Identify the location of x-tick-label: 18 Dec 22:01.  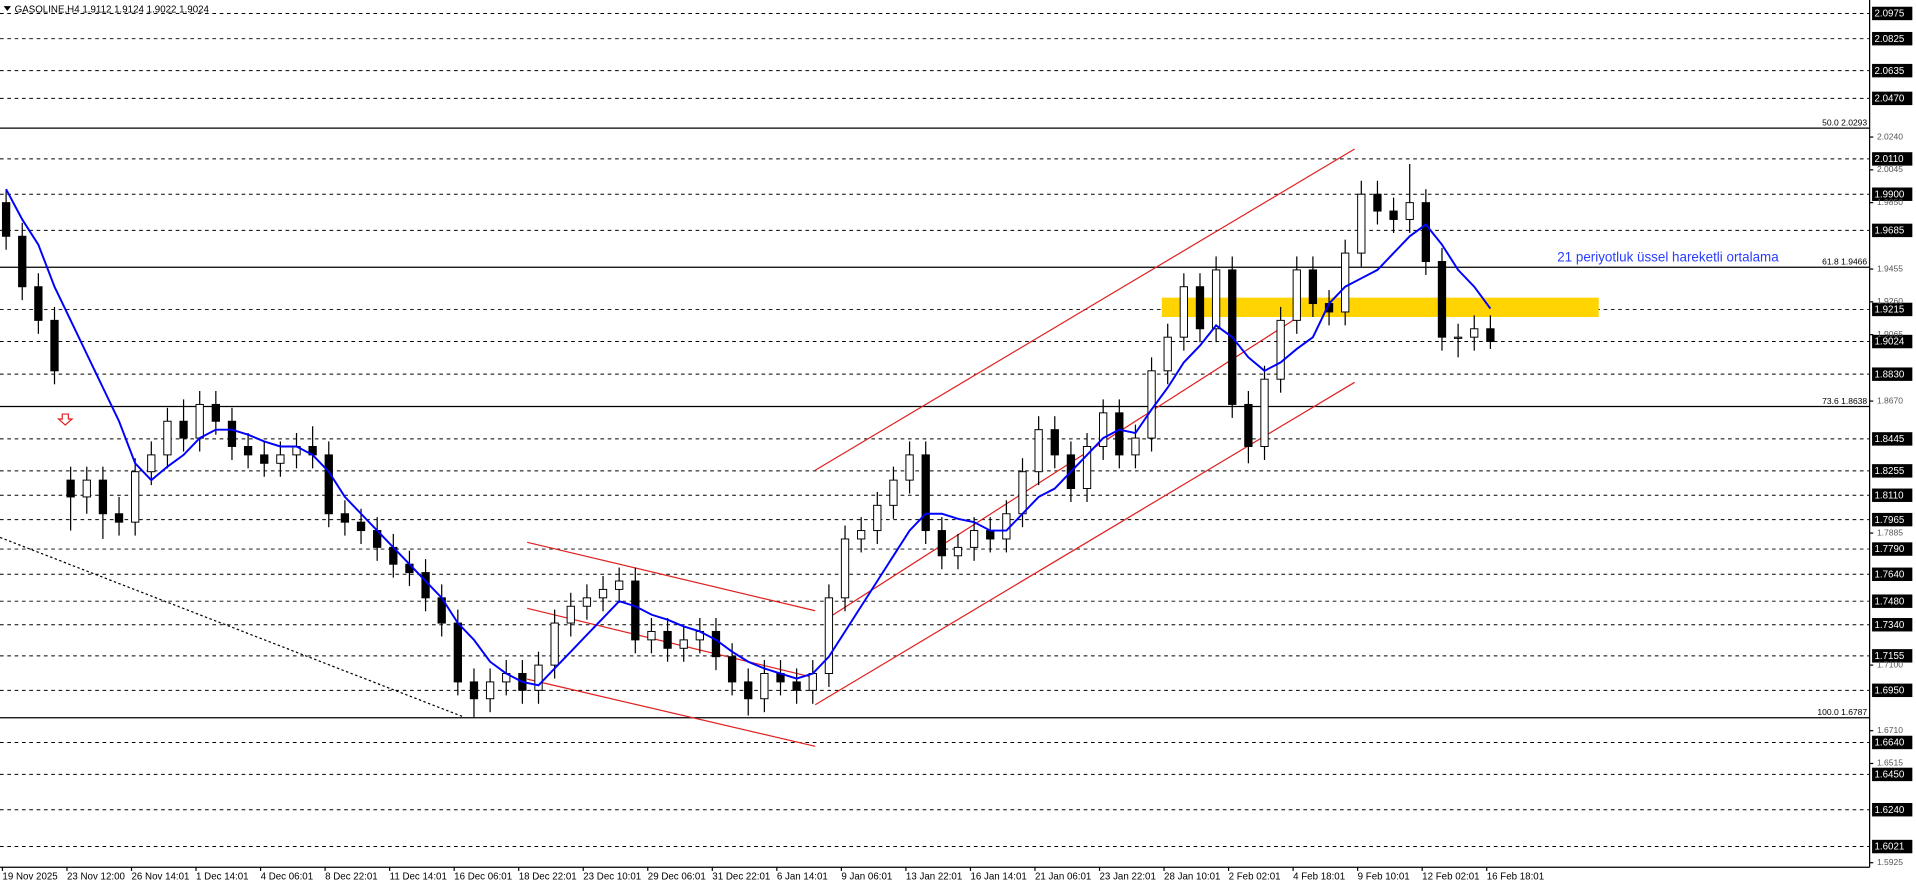
(548, 877).